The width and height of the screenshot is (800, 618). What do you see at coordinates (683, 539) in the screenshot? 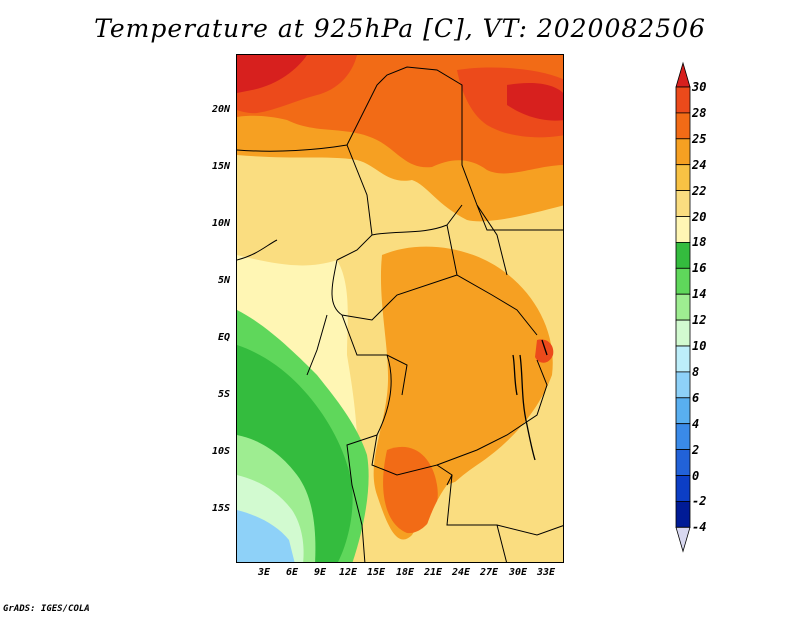
I see `colorbar-bottom-triangle` at bounding box center [683, 539].